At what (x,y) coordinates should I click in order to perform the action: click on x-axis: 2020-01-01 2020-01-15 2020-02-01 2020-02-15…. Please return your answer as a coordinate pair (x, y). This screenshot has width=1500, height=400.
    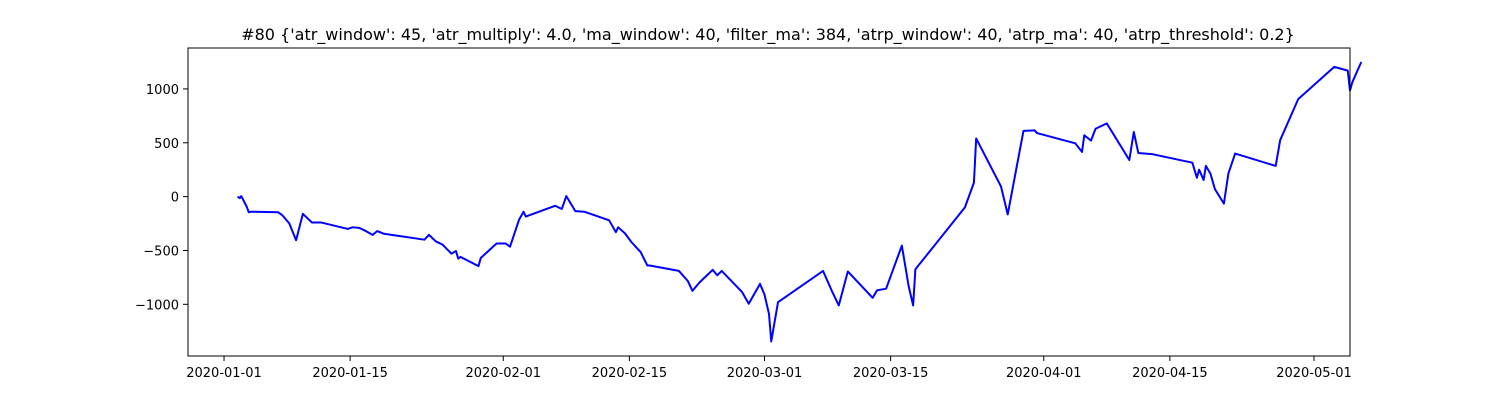
    Looking at the image, I should click on (769, 368).